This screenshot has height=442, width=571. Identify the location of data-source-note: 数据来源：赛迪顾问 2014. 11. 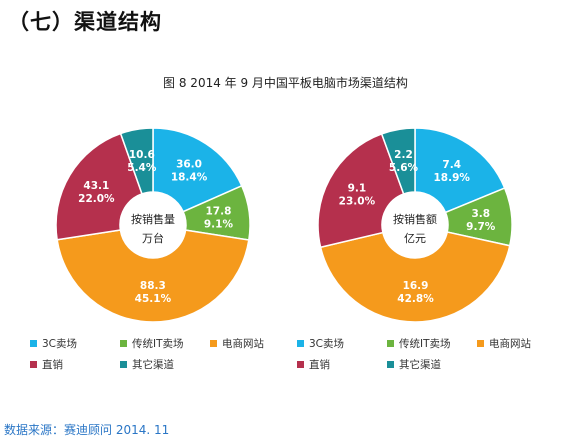
(87, 430).